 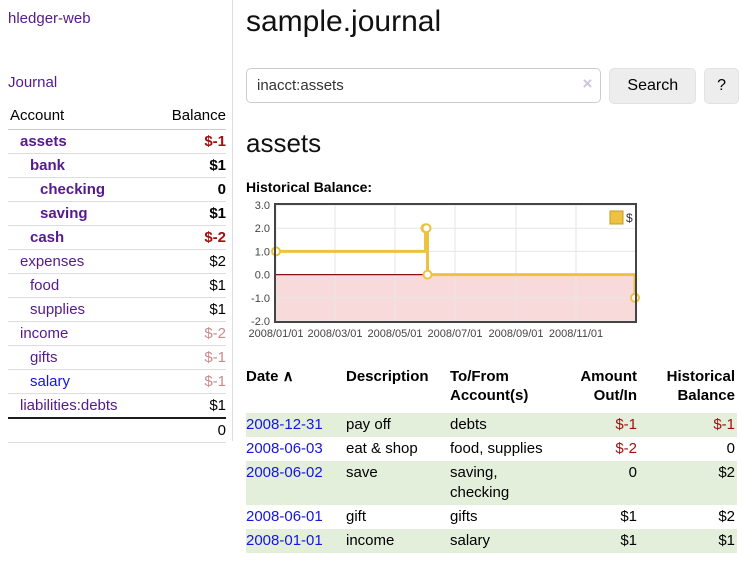 I want to click on description-cell: save, so click(x=362, y=472).